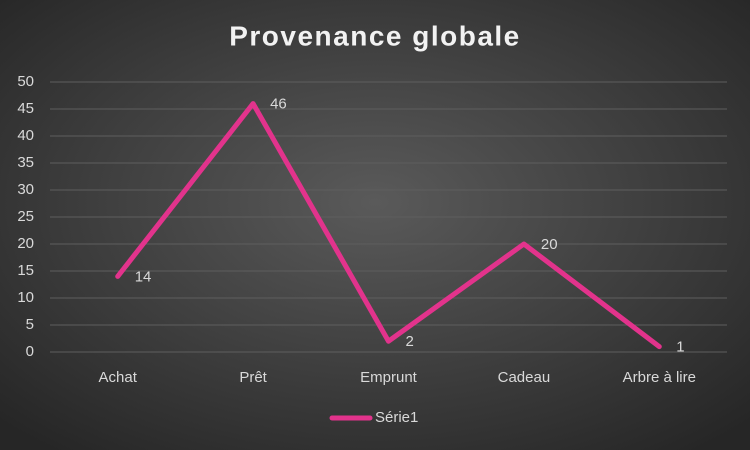 The width and height of the screenshot is (750, 450). What do you see at coordinates (25, 243) in the screenshot?
I see `y-tick-label: 20` at bounding box center [25, 243].